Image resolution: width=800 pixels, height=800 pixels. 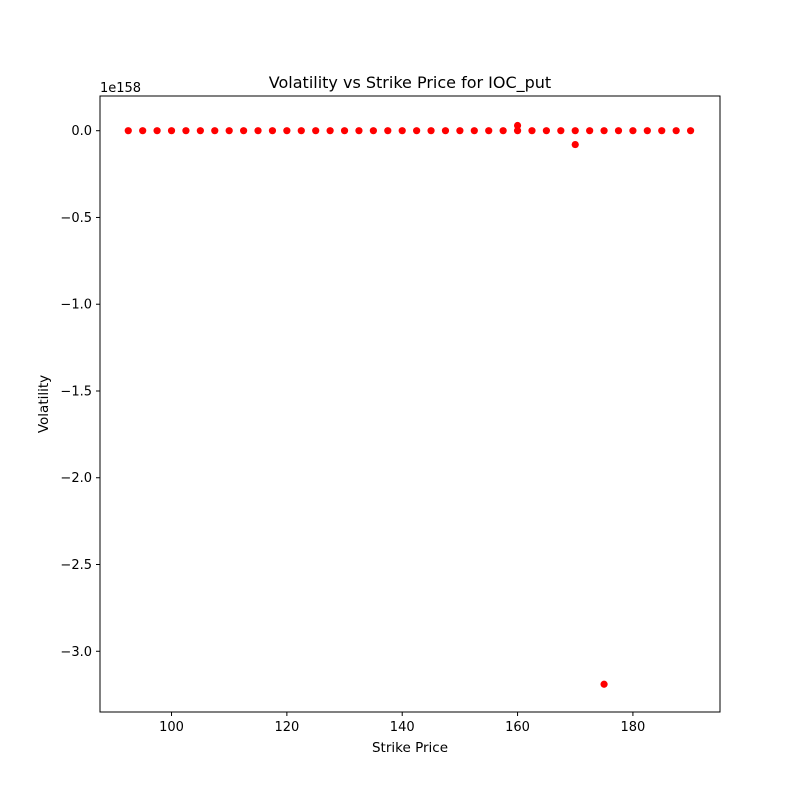 I want to click on x-tick-label: 100, so click(x=171, y=727).